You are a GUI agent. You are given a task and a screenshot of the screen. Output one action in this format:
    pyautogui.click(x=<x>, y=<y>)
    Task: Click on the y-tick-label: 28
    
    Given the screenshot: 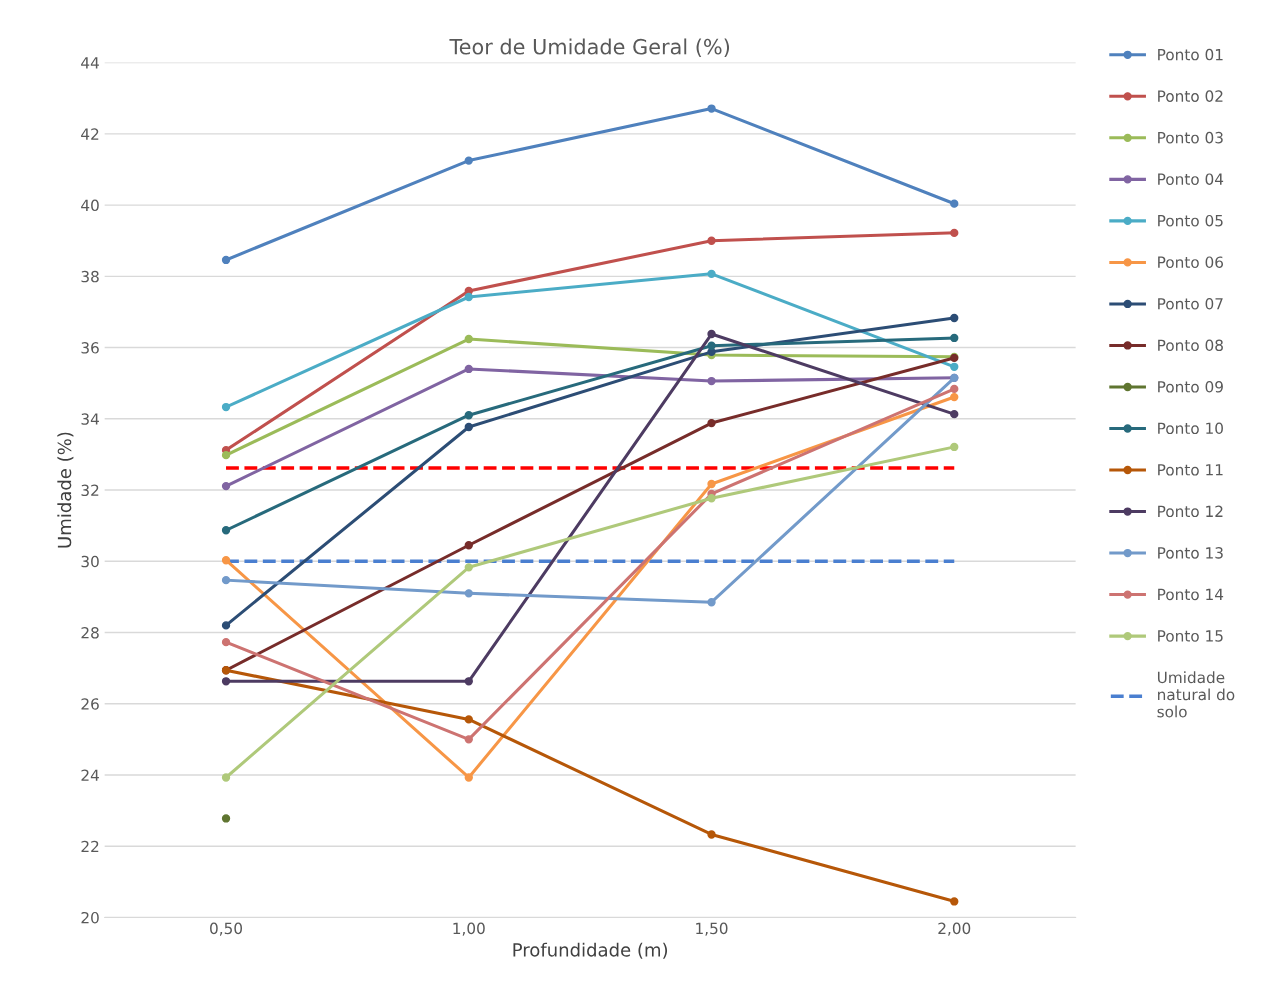 What is the action you would take?
    pyautogui.click(x=90, y=632)
    